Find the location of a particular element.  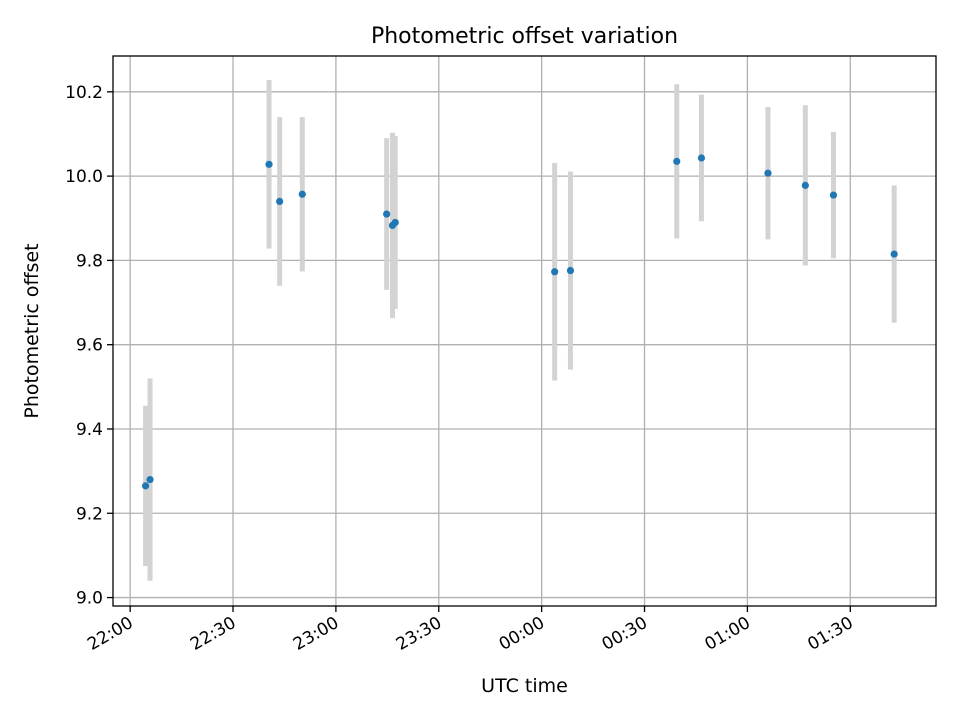

x-tick-label: 23:00 is located at coordinates (316, 634).